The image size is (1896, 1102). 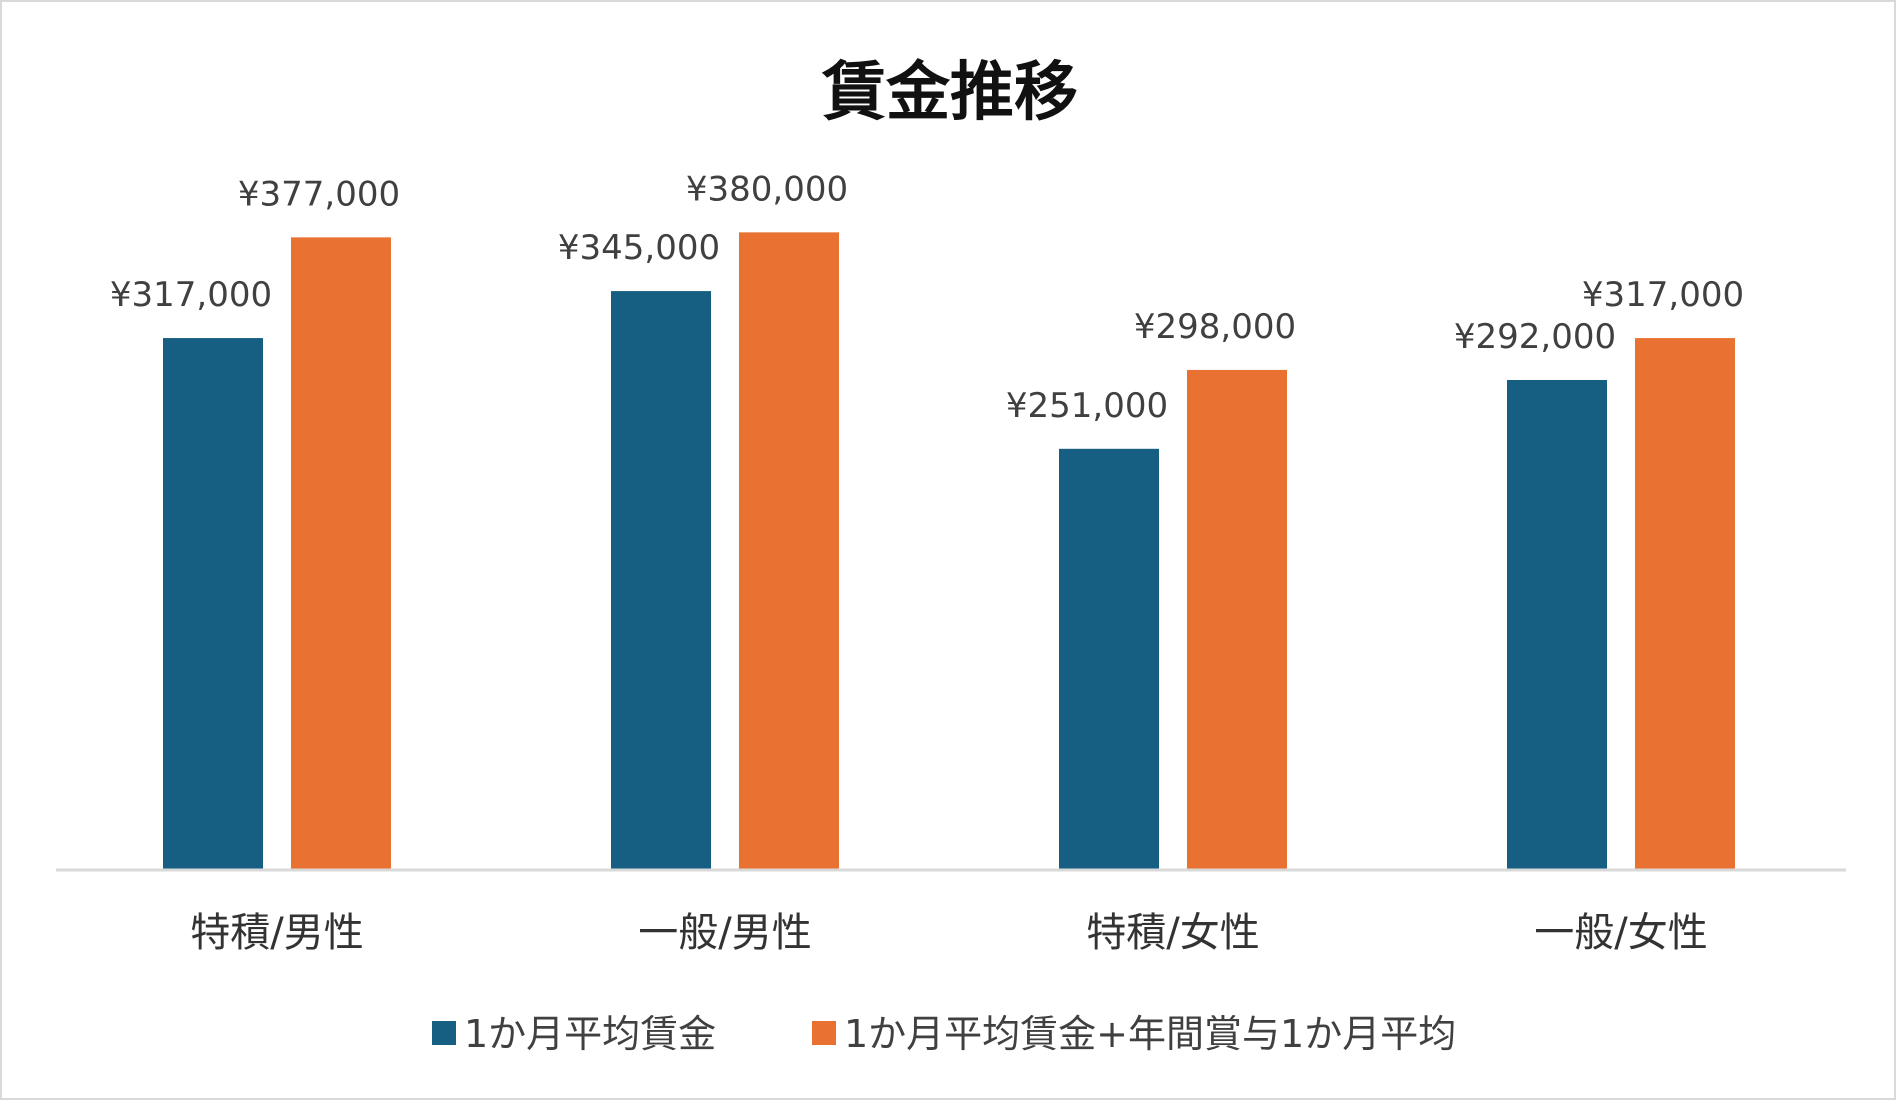 I want to click on data-label-1-1: ¥317,000, so click(x=191, y=295).